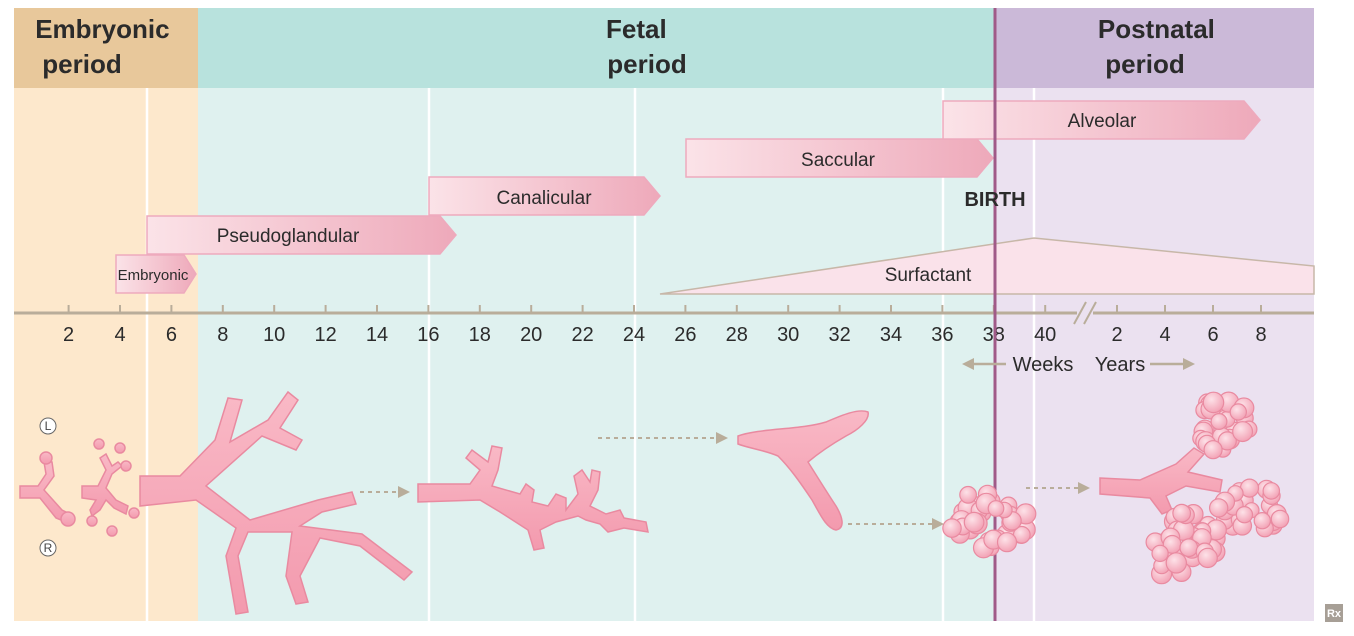 The height and width of the screenshot is (636, 1354). Describe the element at coordinates (788, 335) in the screenshot. I see `axis-tick-label-week: 30` at that location.